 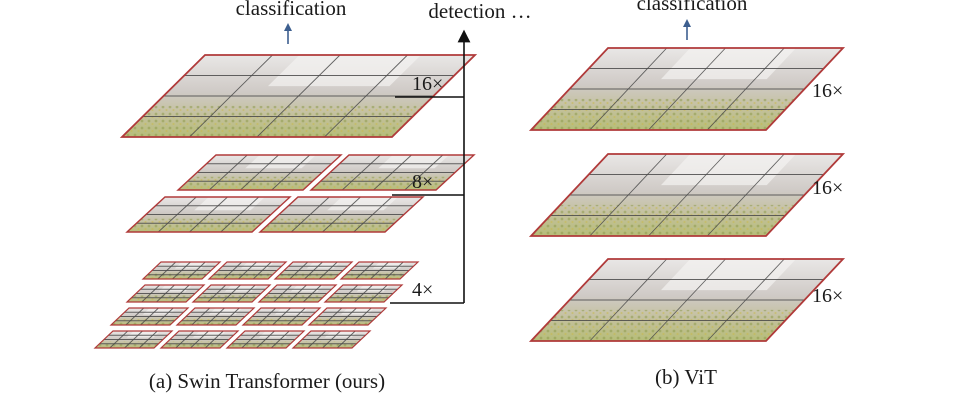 What do you see at coordinates (288, 33) in the screenshot?
I see `swin-up-arrow` at bounding box center [288, 33].